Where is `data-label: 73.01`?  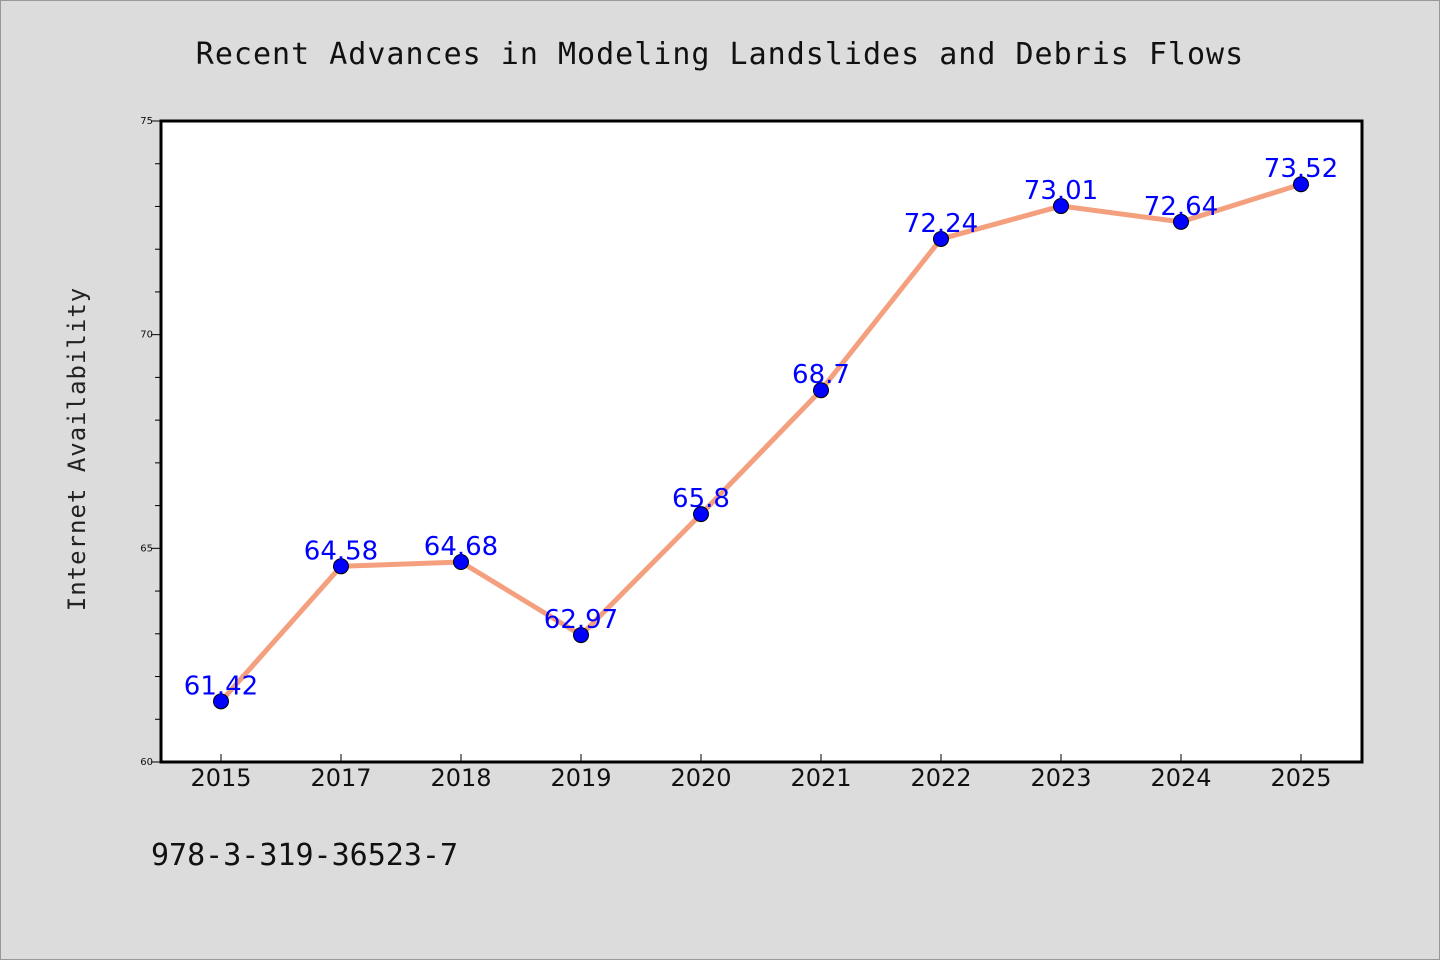 data-label: 73.01 is located at coordinates (1061, 191).